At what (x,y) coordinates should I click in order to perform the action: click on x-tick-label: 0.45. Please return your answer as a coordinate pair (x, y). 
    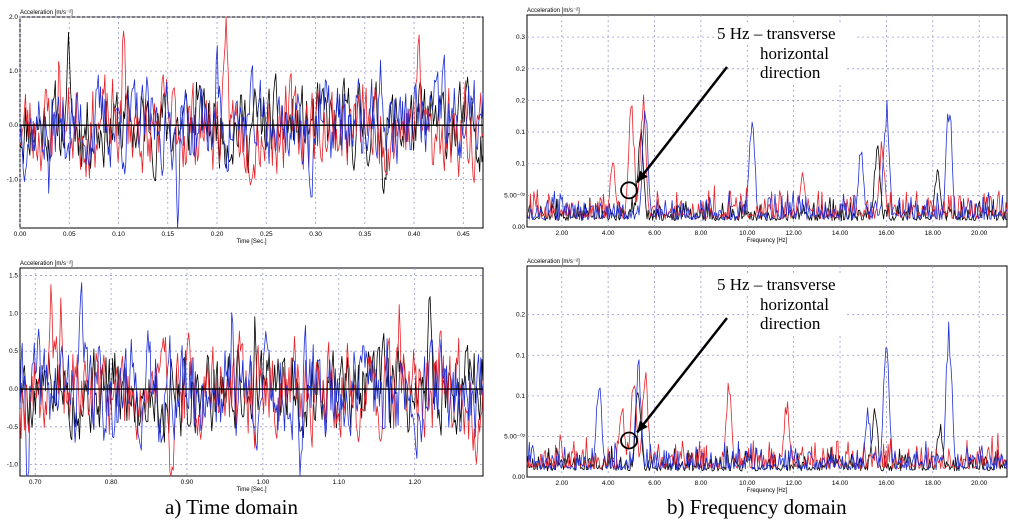
    Looking at the image, I should click on (463, 234).